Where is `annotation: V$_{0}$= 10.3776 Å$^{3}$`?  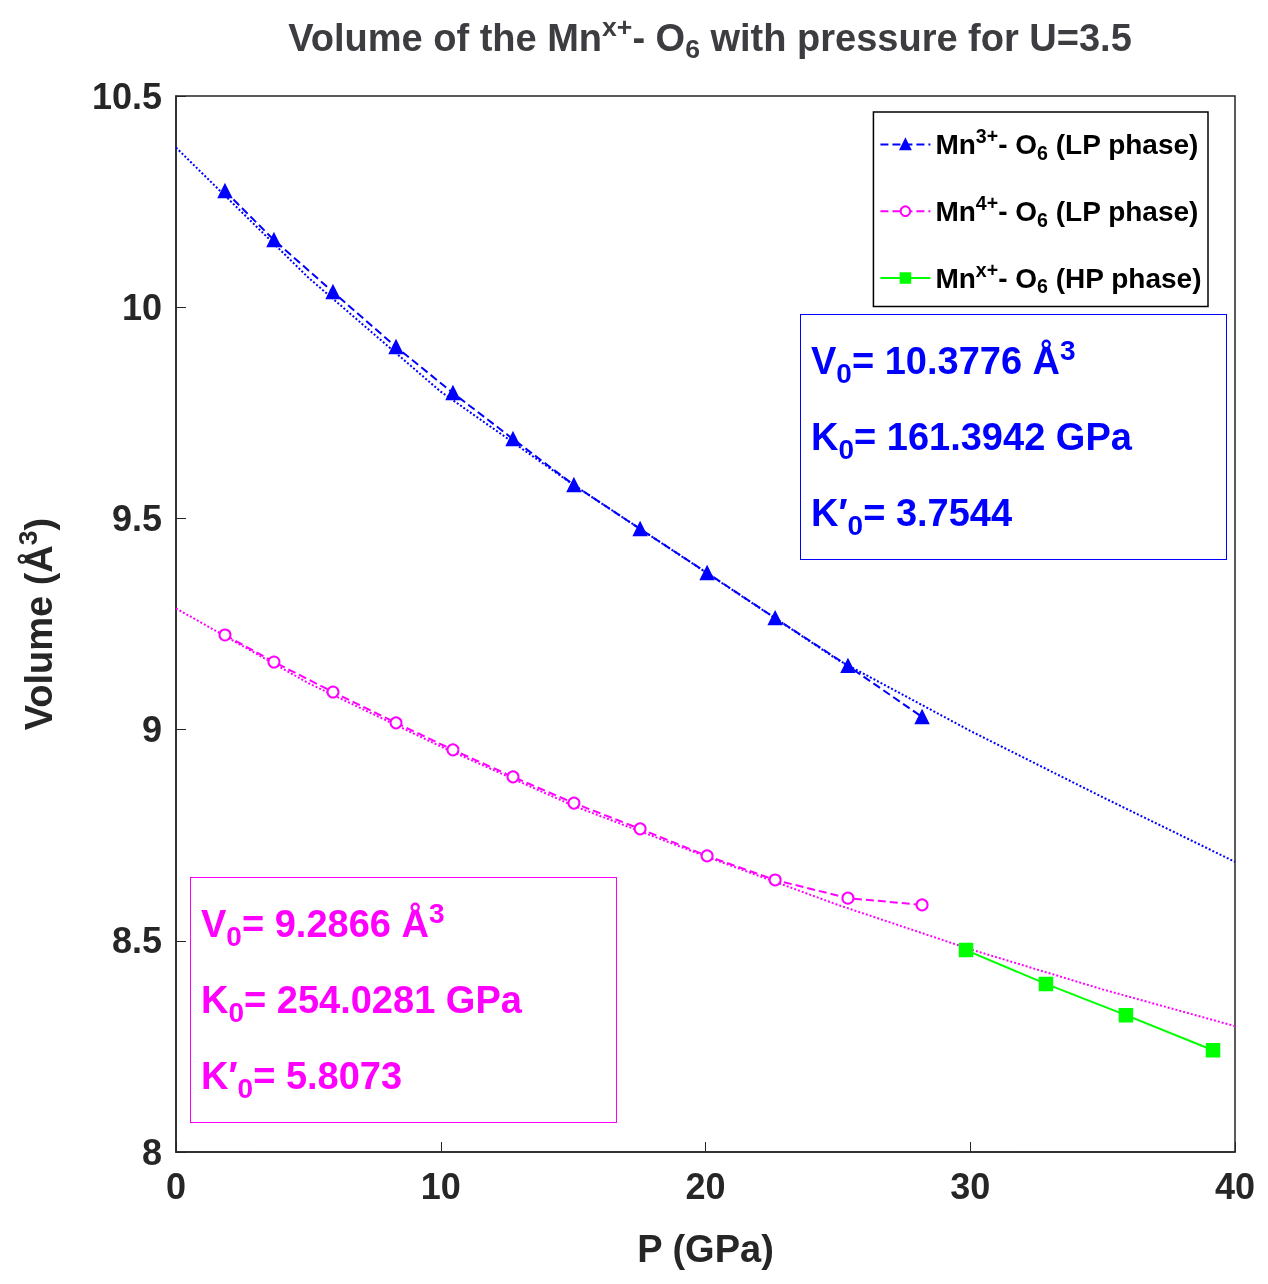
annotation: V$_{0}$= 10.3776 Å$^{3}$ is located at coordinates (944, 362).